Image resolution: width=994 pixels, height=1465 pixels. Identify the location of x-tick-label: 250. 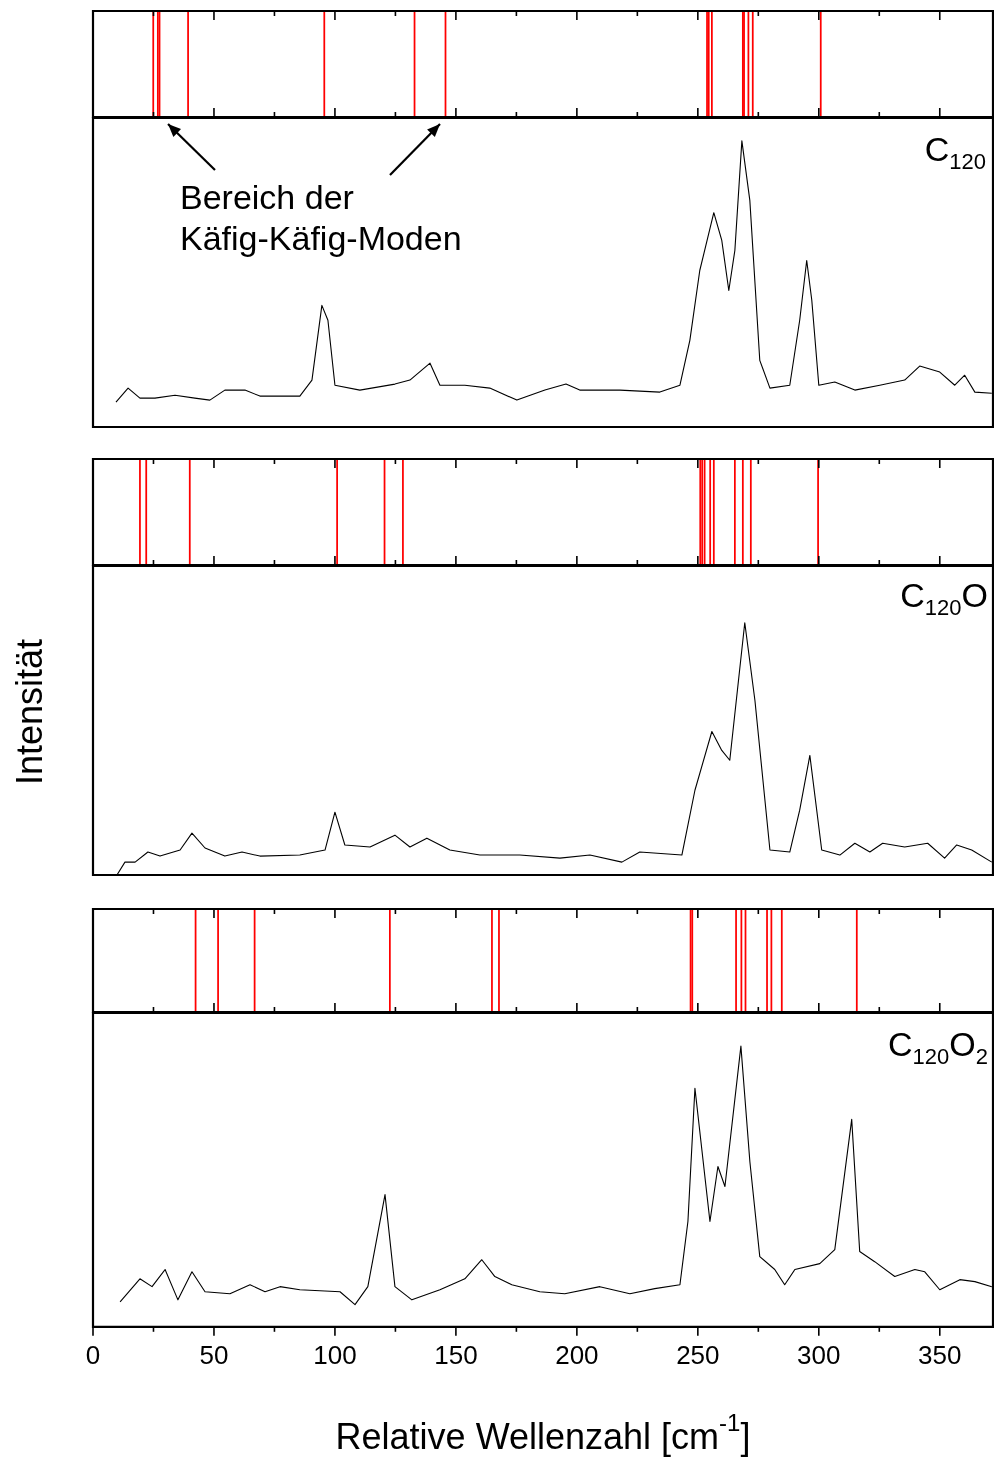
(698, 1354).